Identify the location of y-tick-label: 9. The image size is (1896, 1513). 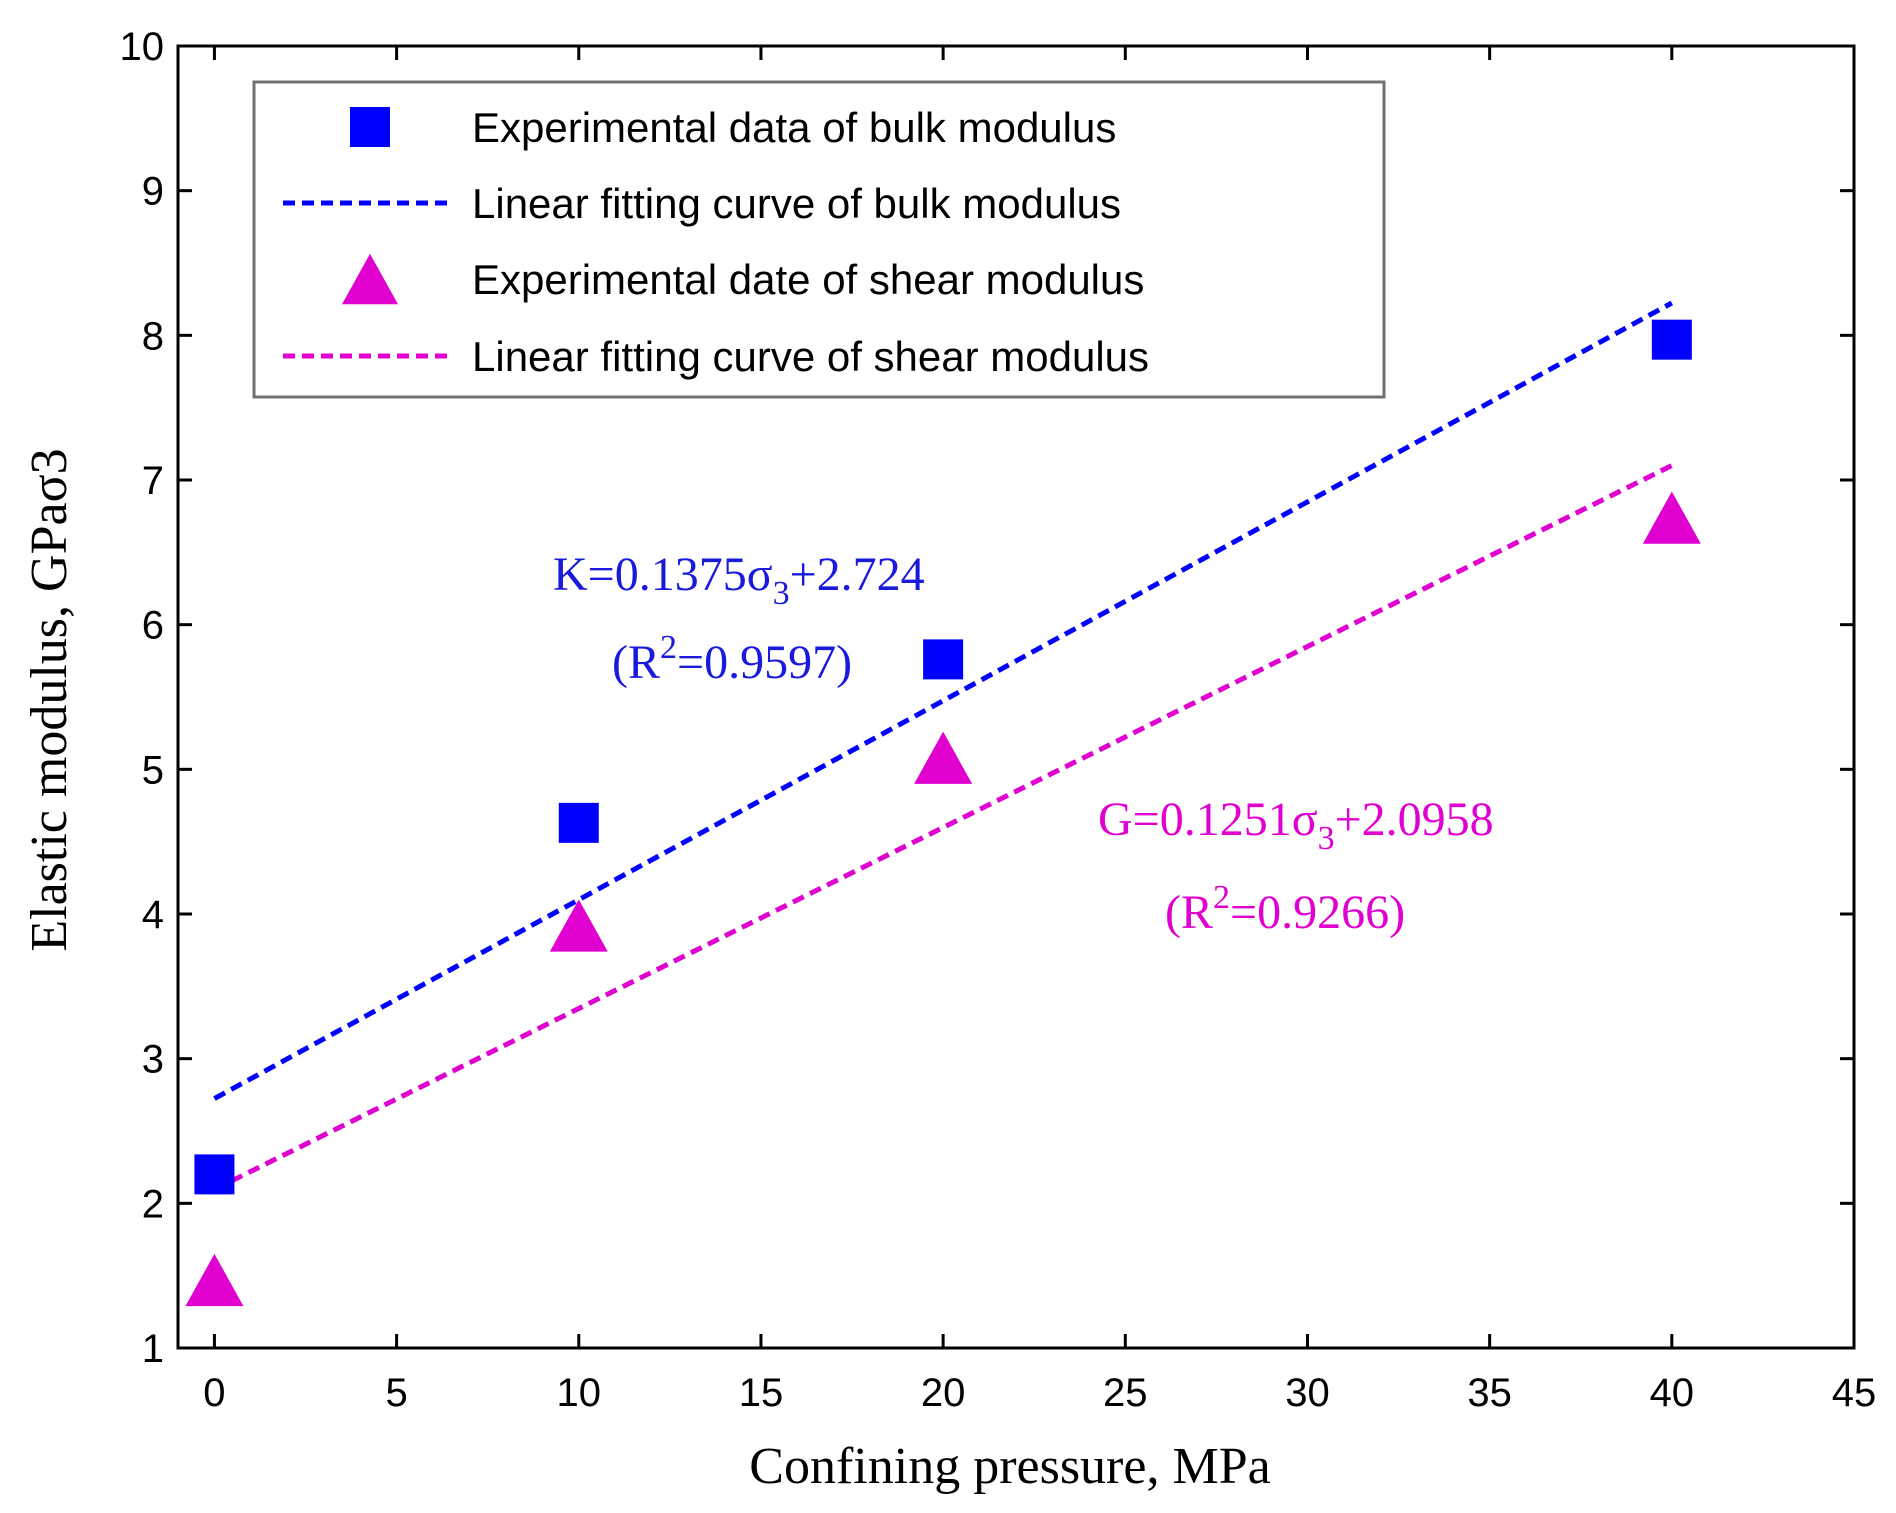
(153, 192).